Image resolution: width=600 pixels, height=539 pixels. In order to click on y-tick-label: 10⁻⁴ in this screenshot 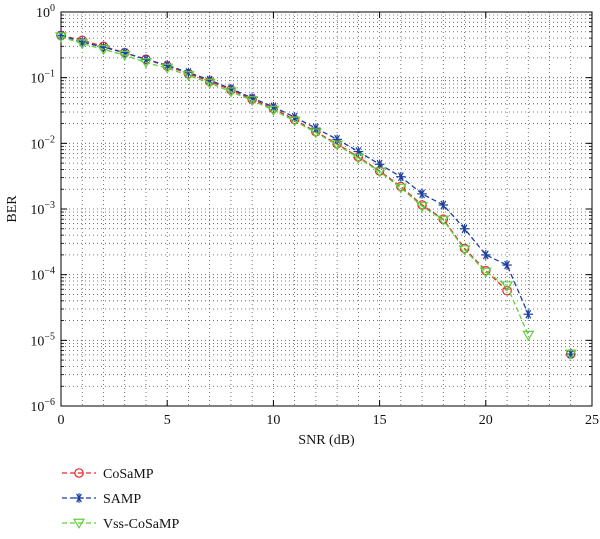, I will do `click(42, 275)`.